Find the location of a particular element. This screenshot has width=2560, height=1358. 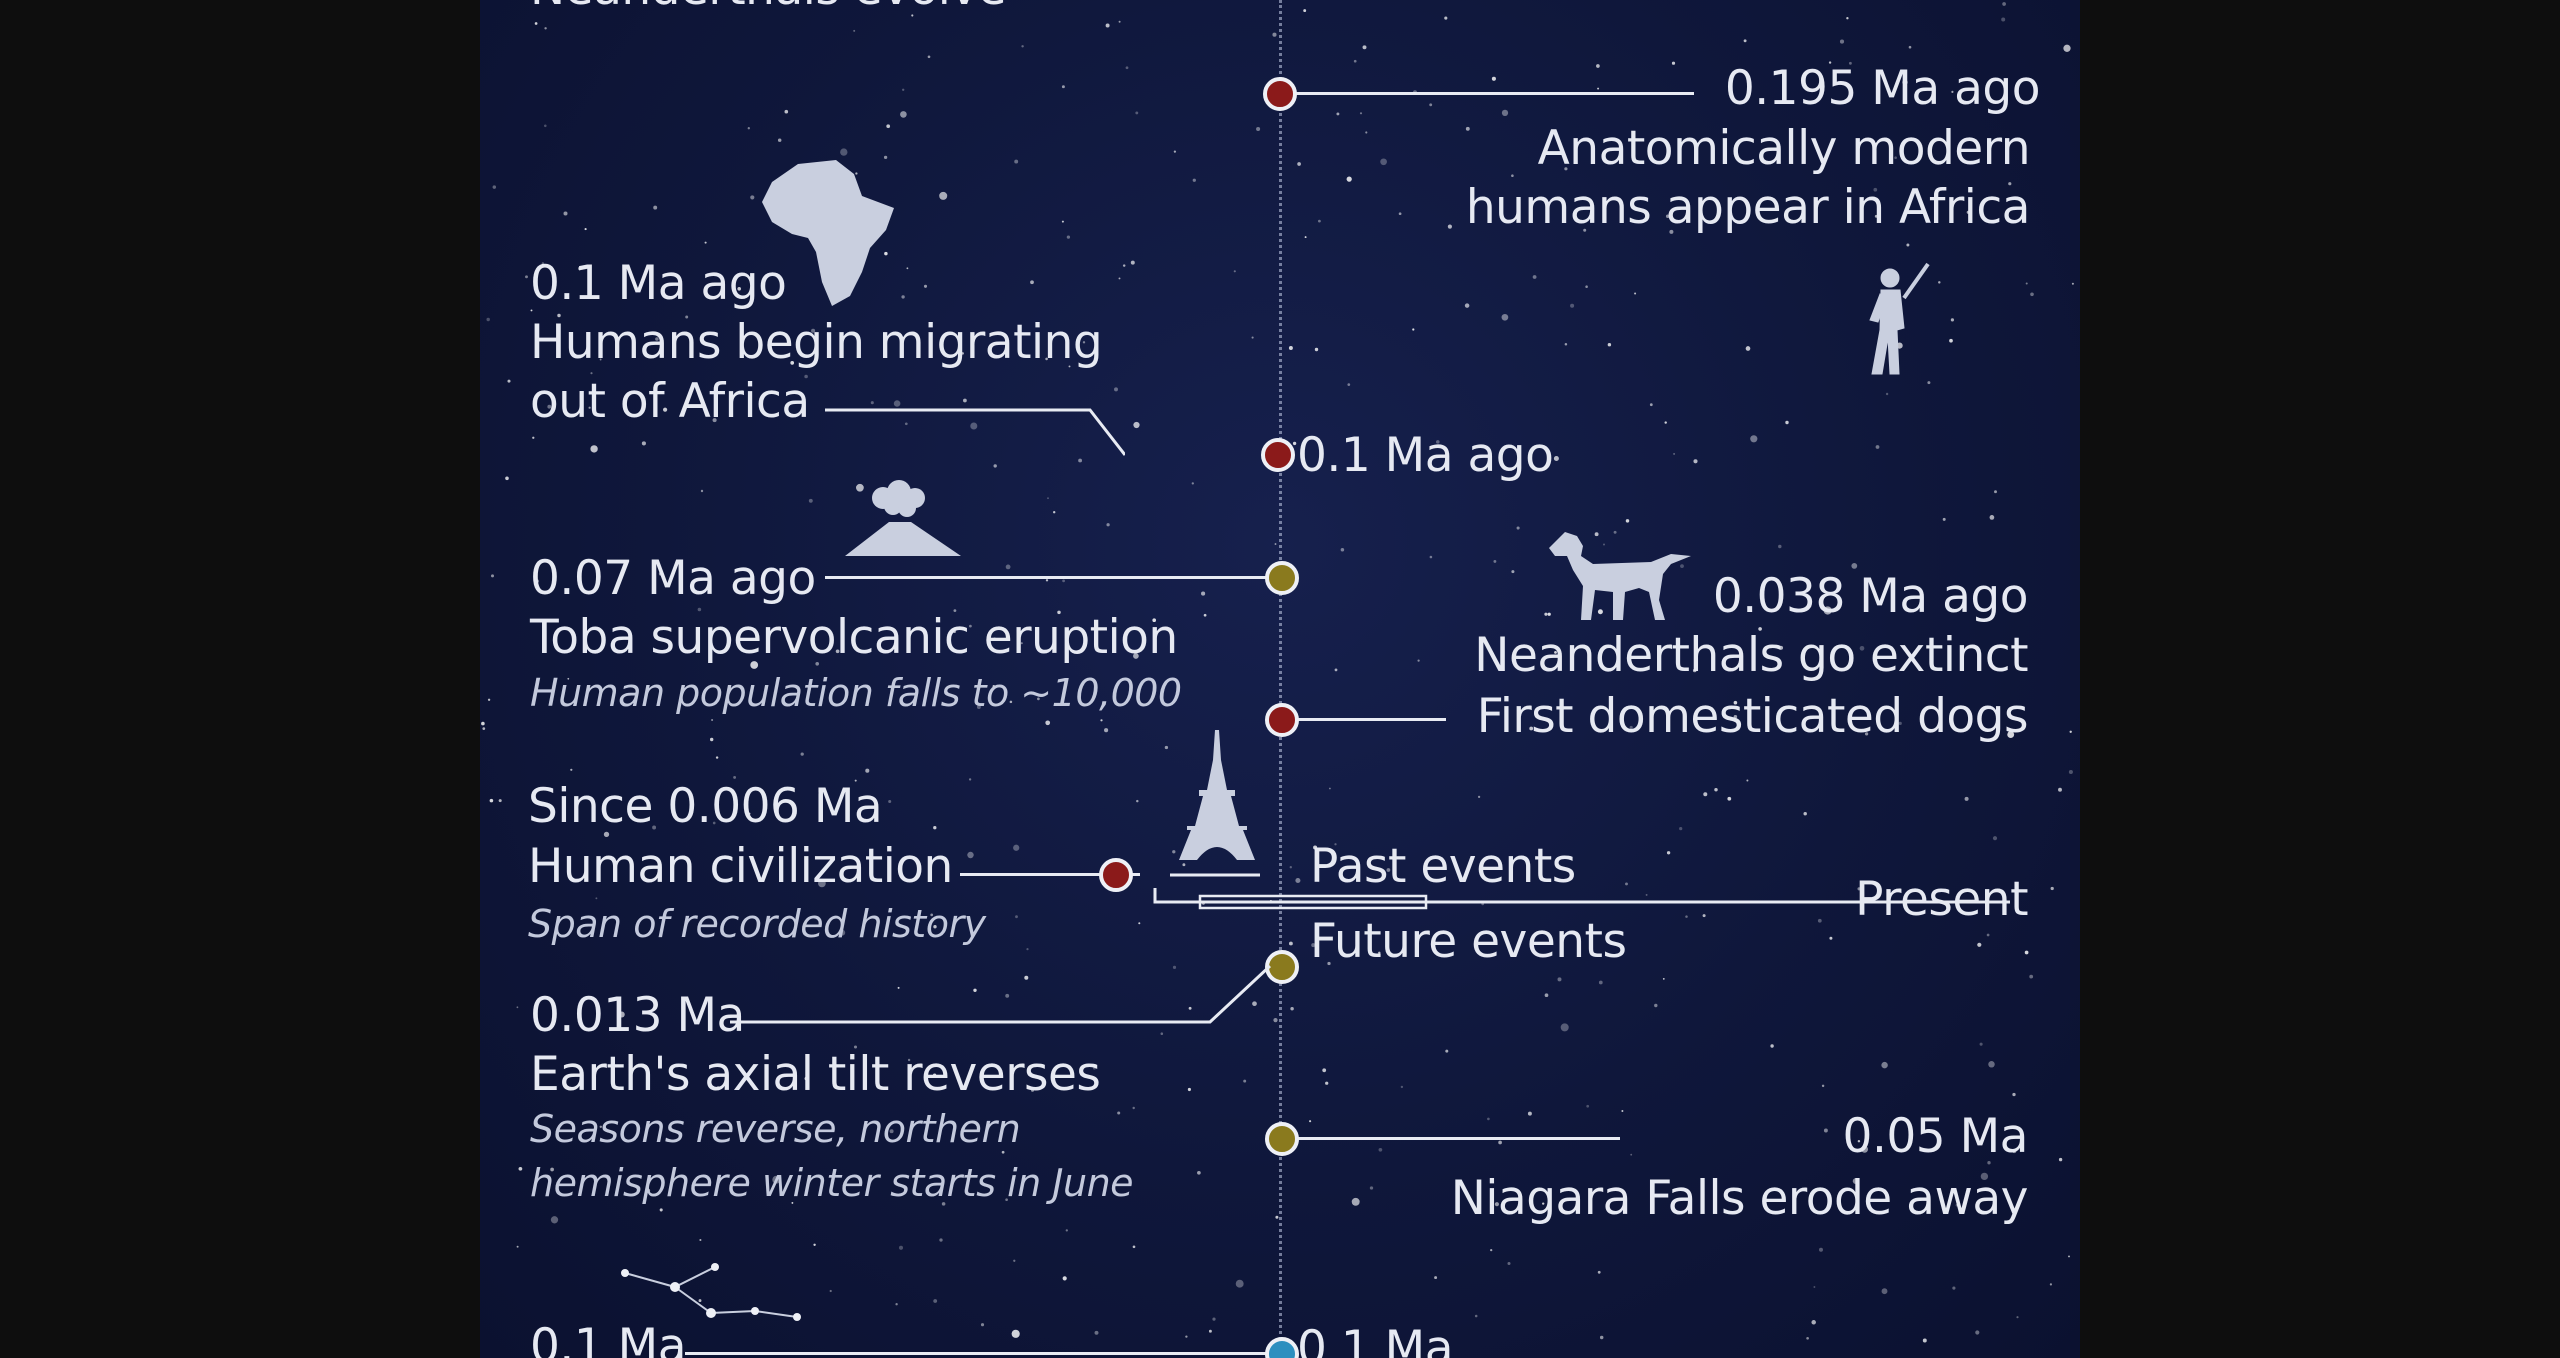

event-date: 0.07 Ma ago is located at coordinates (673, 578).